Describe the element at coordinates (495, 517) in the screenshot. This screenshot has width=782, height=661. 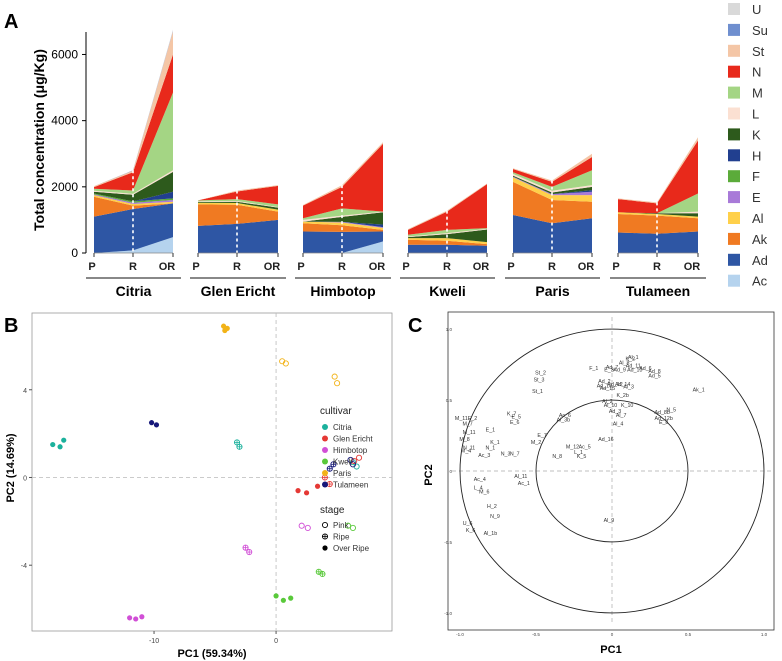
I see `loading-label: N_9` at that location.